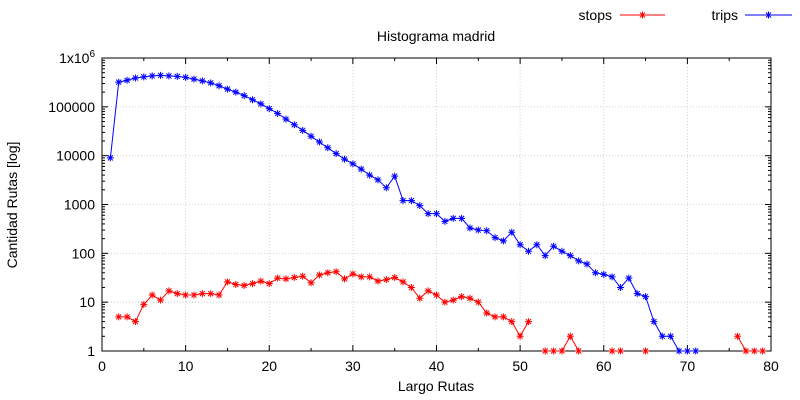 The width and height of the screenshot is (800, 400). I want to click on x-tick-labels: 0 10 20 30 40 50 60 70 80, so click(438, 366).